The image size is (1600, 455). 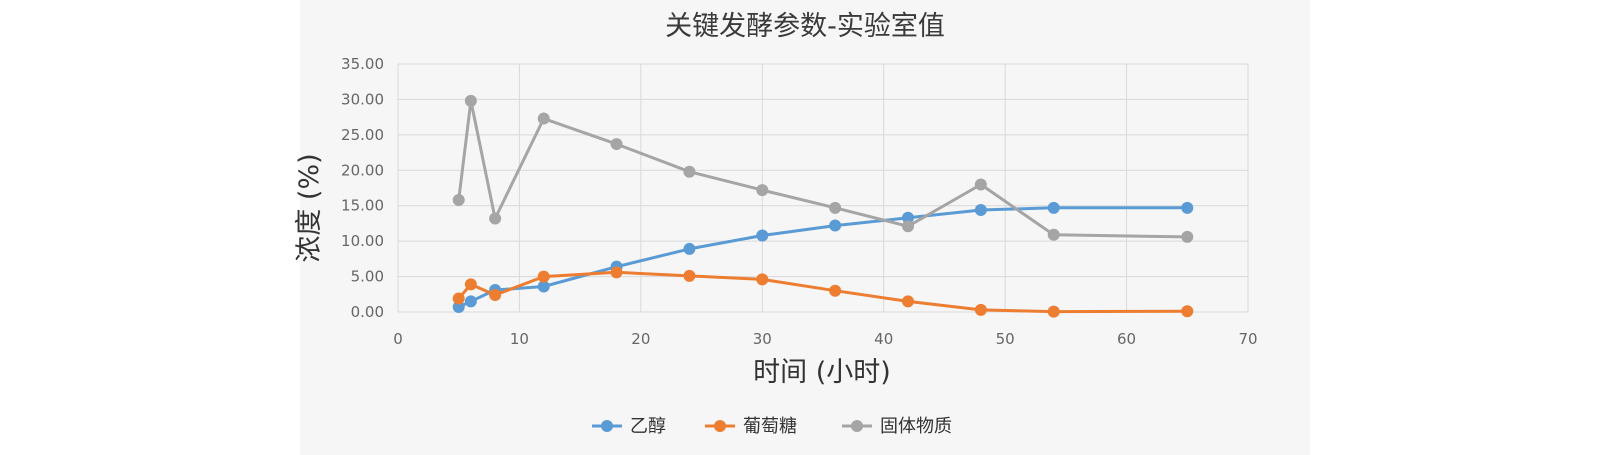 I want to click on x-tick-label: 30, so click(x=762, y=339).